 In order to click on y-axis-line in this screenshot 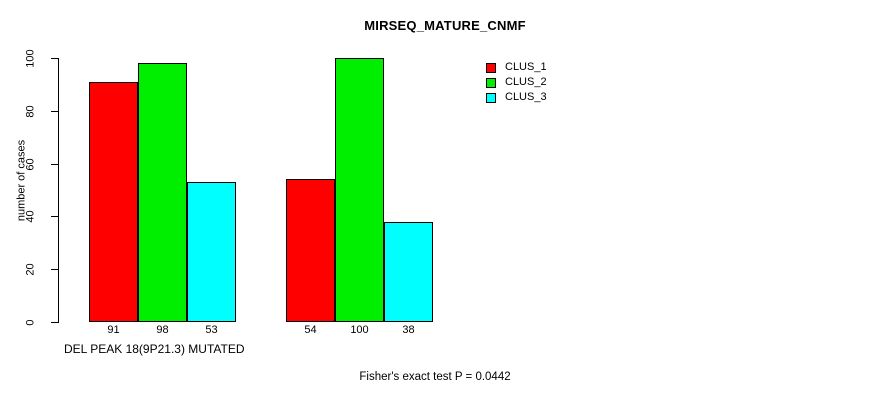, I will do `click(58, 190)`.